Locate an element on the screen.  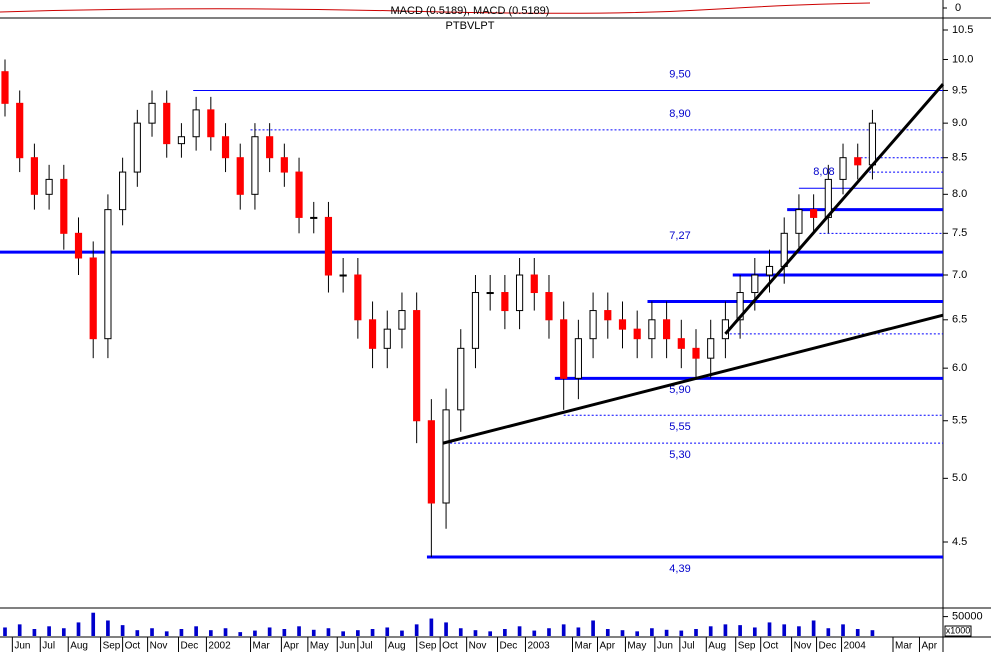
chart-title: PTBVLPT is located at coordinates (470, 26).